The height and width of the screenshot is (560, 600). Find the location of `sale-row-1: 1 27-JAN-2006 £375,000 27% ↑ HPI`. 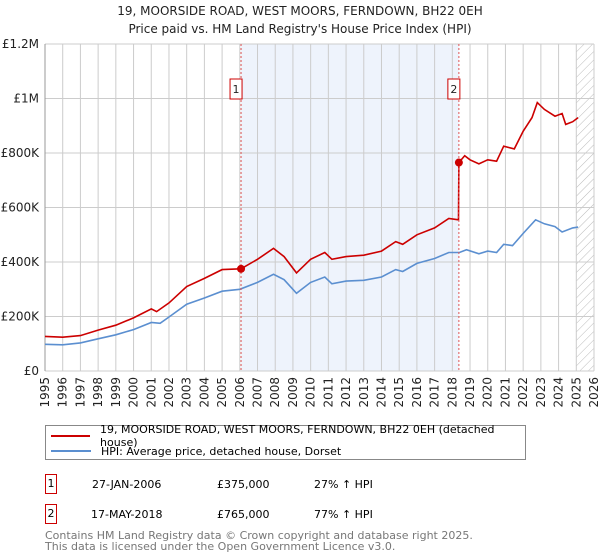

sale-row-1: 1 27-JAN-2006 £375,000 27% ↑ HPI is located at coordinates (295, 485).